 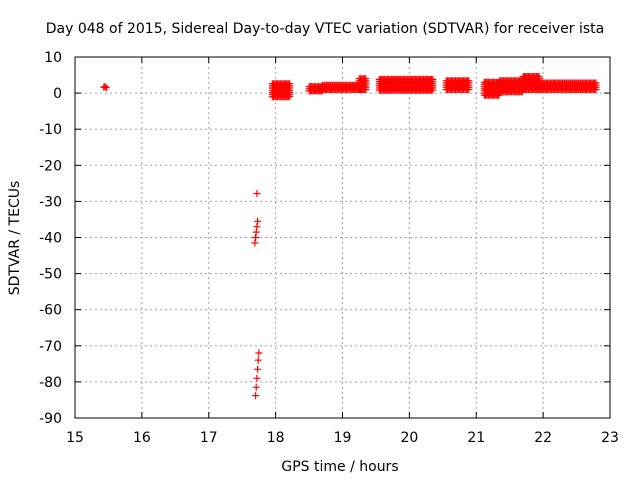 What do you see at coordinates (50, 202) in the screenshot?
I see `y-tick-label: -30` at bounding box center [50, 202].